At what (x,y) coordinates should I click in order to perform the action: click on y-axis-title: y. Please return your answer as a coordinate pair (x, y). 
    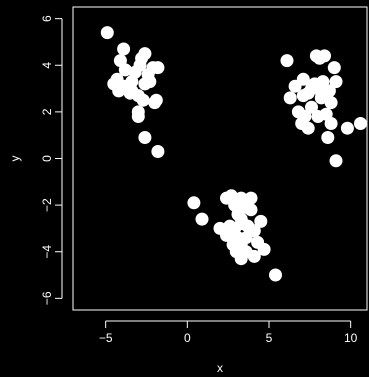
    Looking at the image, I should click on (15, 159).